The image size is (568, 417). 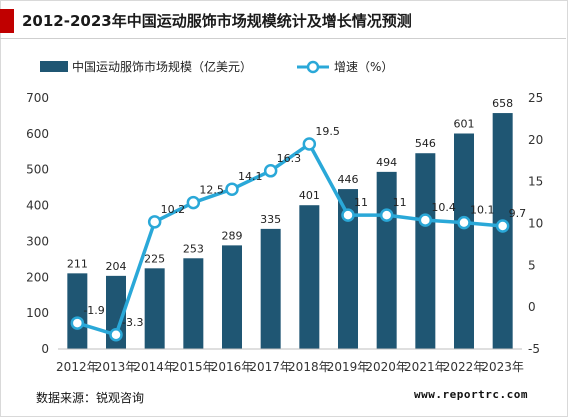 What do you see at coordinates (37, 134) in the screenshot?
I see `y-left-tick-label: 600` at bounding box center [37, 134].